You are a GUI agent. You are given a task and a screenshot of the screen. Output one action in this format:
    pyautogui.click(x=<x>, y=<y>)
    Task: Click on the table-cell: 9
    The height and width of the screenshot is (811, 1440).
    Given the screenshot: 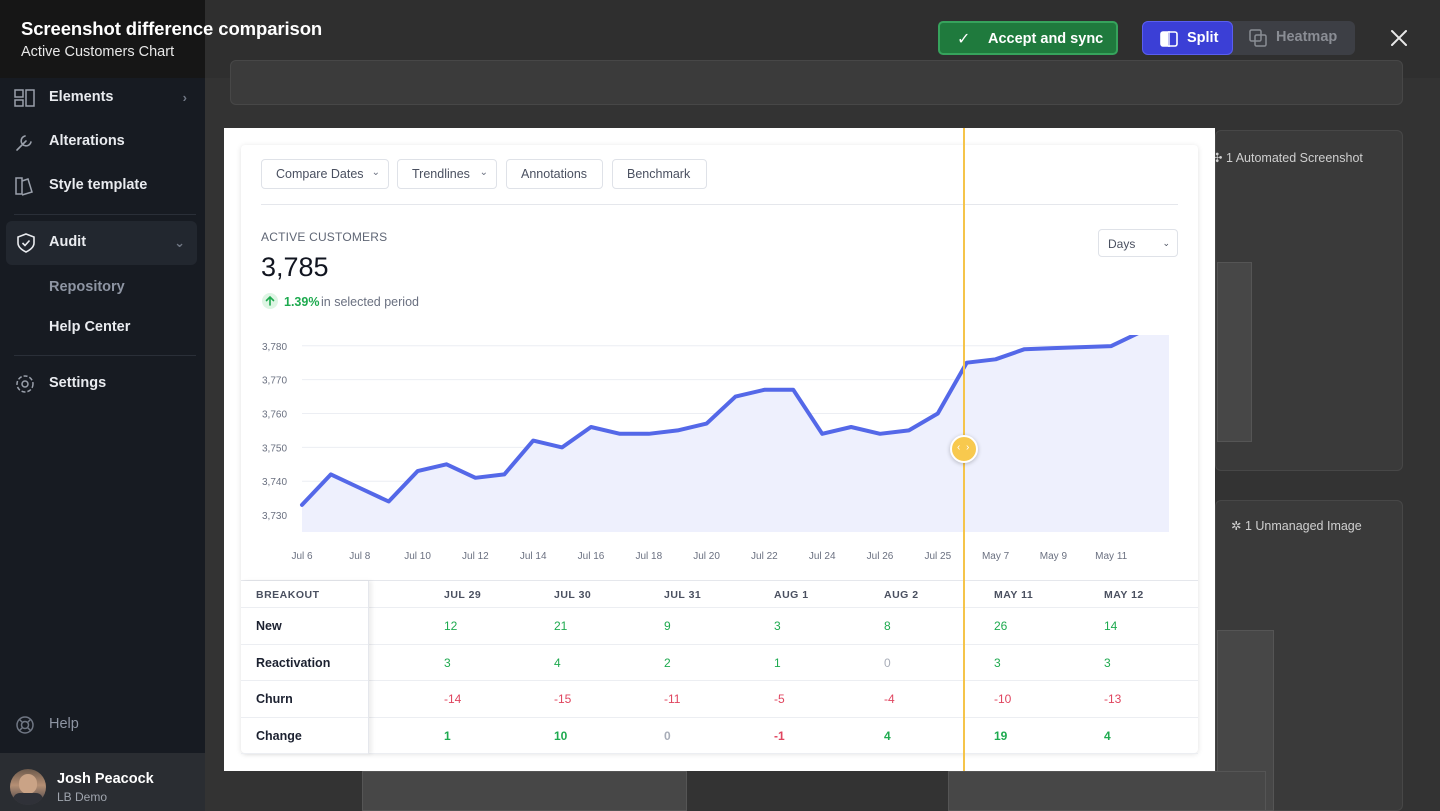 What is the action you would take?
    pyautogui.click(x=667, y=626)
    